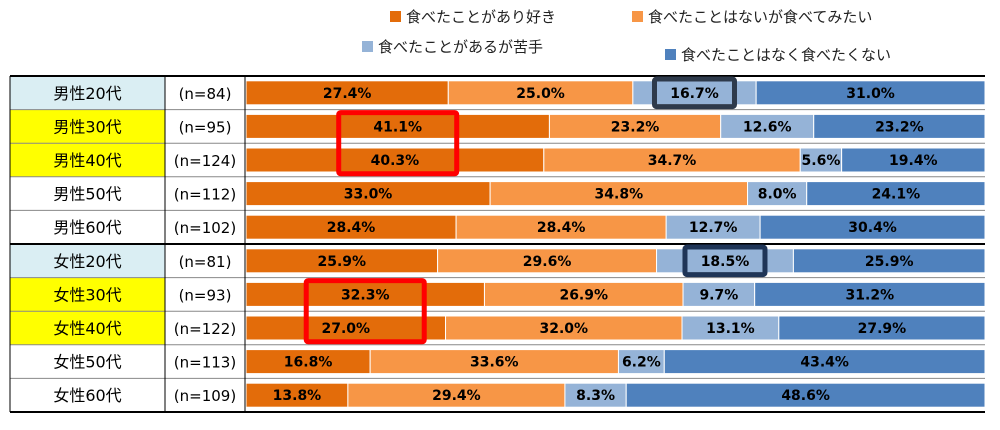  I want to click on row-label: 男性60代, so click(87, 227).